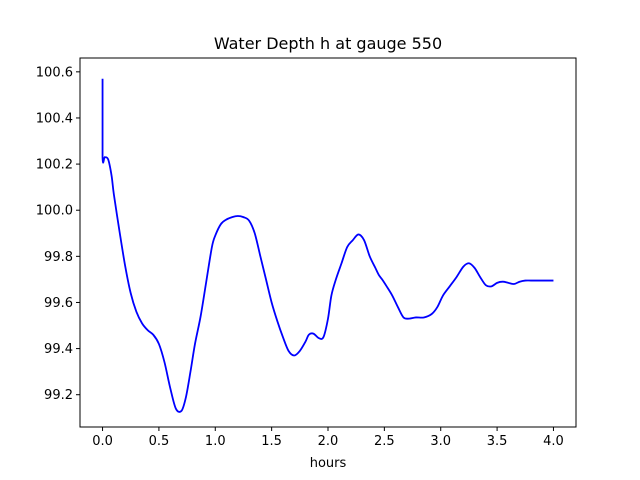 This screenshot has width=640, height=480. What do you see at coordinates (497, 441) in the screenshot?
I see `x-tick-label: 3.5` at bounding box center [497, 441].